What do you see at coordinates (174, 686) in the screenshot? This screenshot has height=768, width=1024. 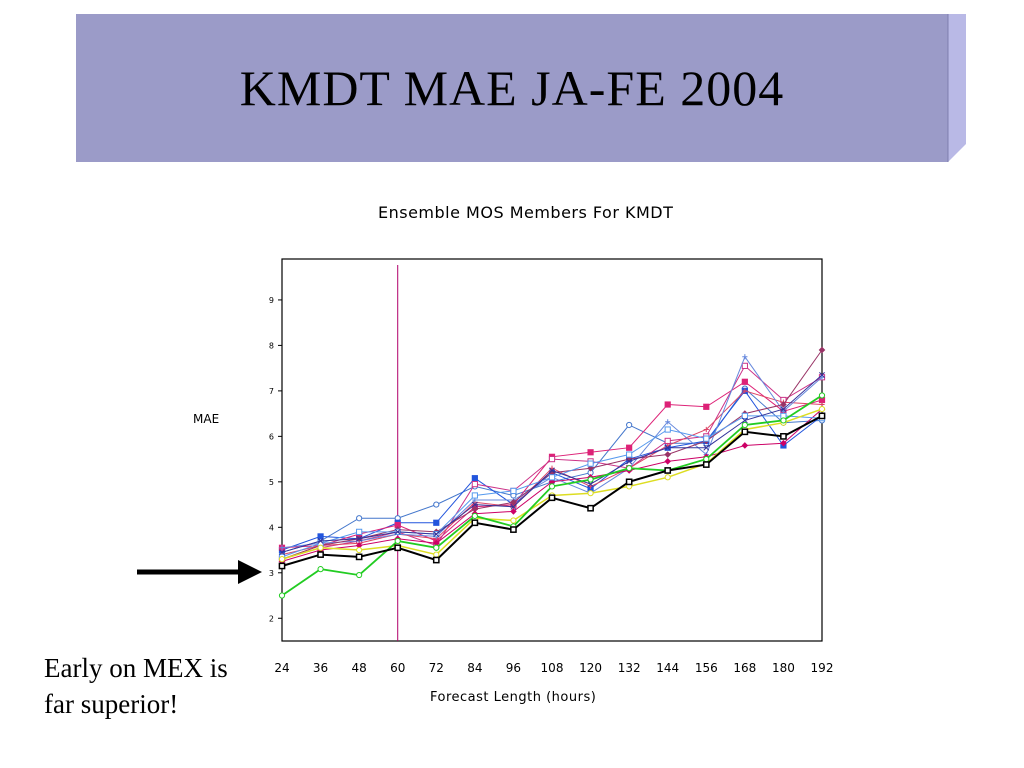 I see `annotation-note: Early on MEX is far superior!` at bounding box center [174, 686].